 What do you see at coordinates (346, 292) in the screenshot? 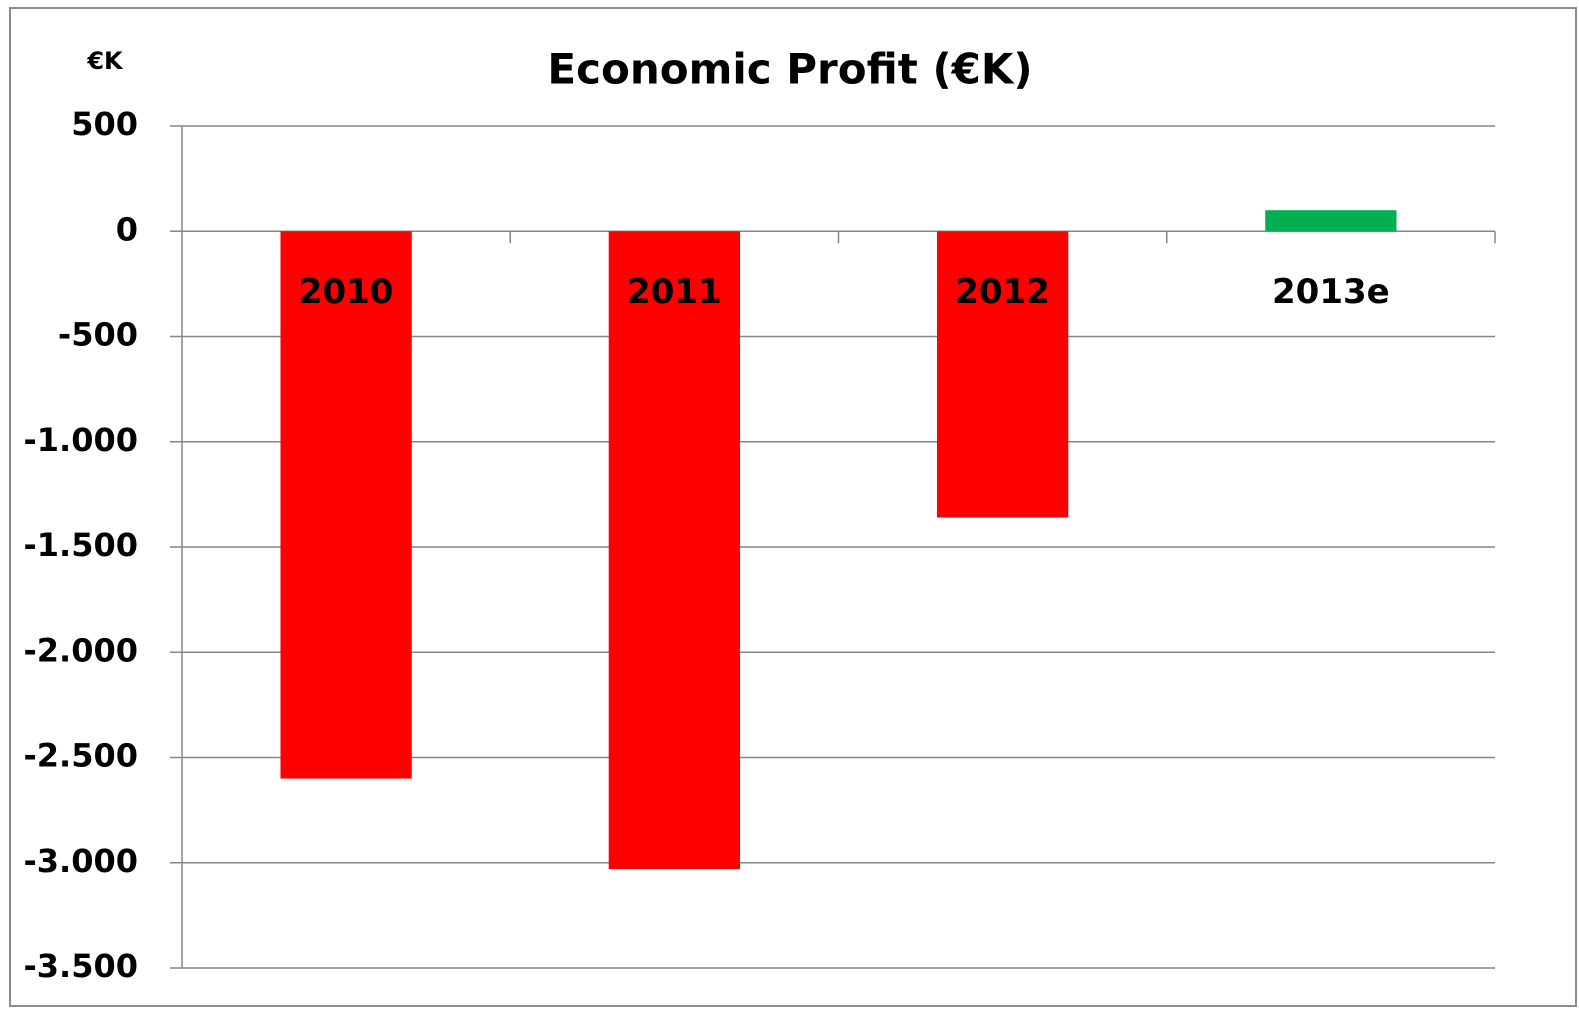
I see `x-tick-label: 2010` at bounding box center [346, 292].